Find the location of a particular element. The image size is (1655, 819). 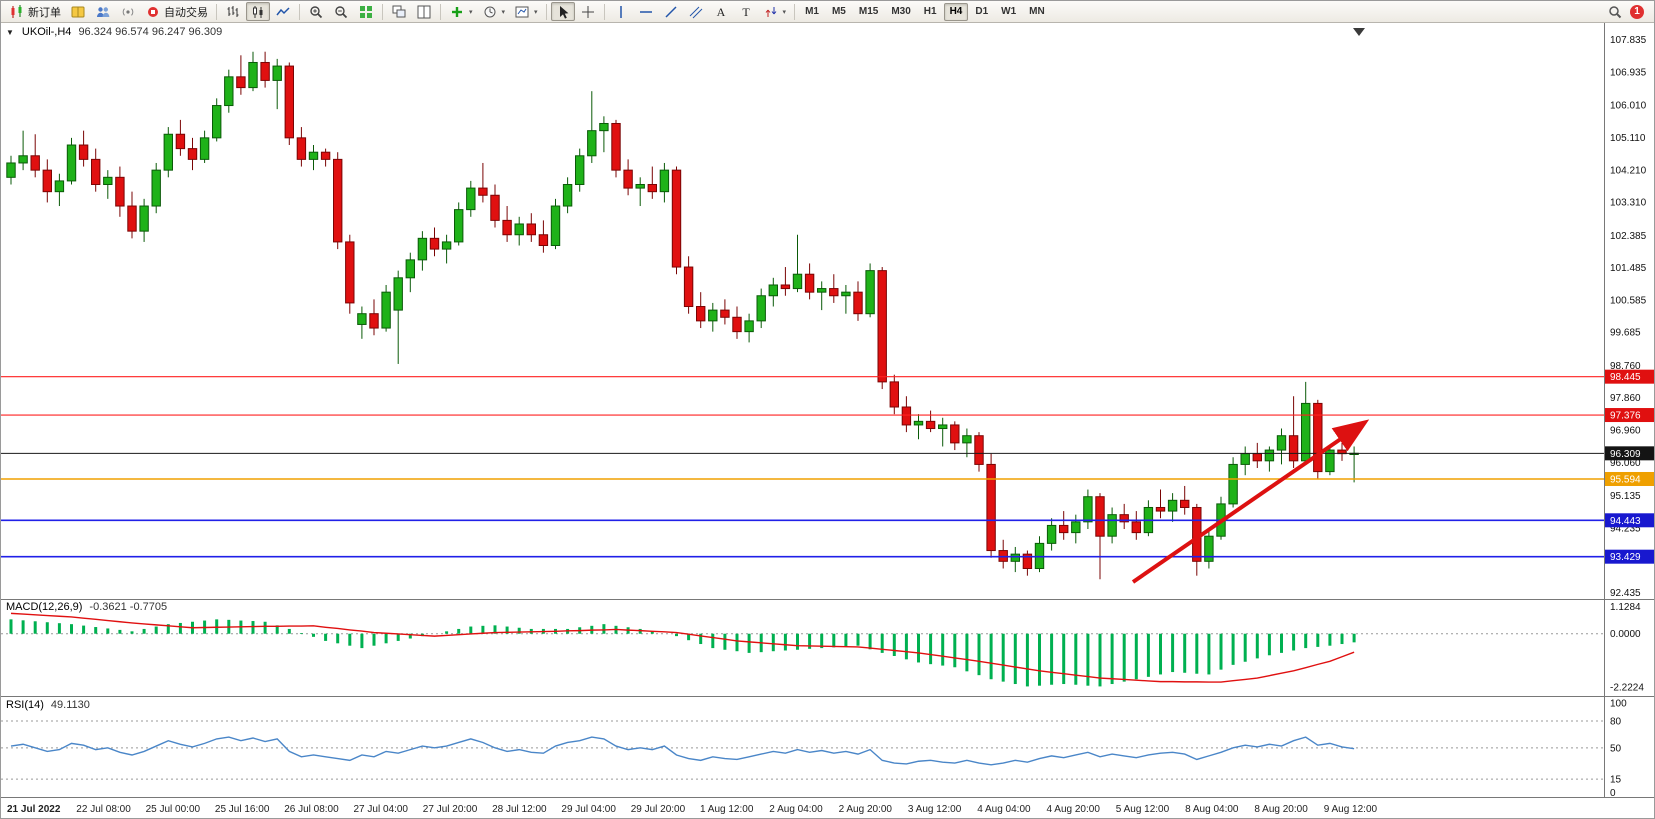

timeframe-d1-button: D1 is located at coordinates (981, 12).